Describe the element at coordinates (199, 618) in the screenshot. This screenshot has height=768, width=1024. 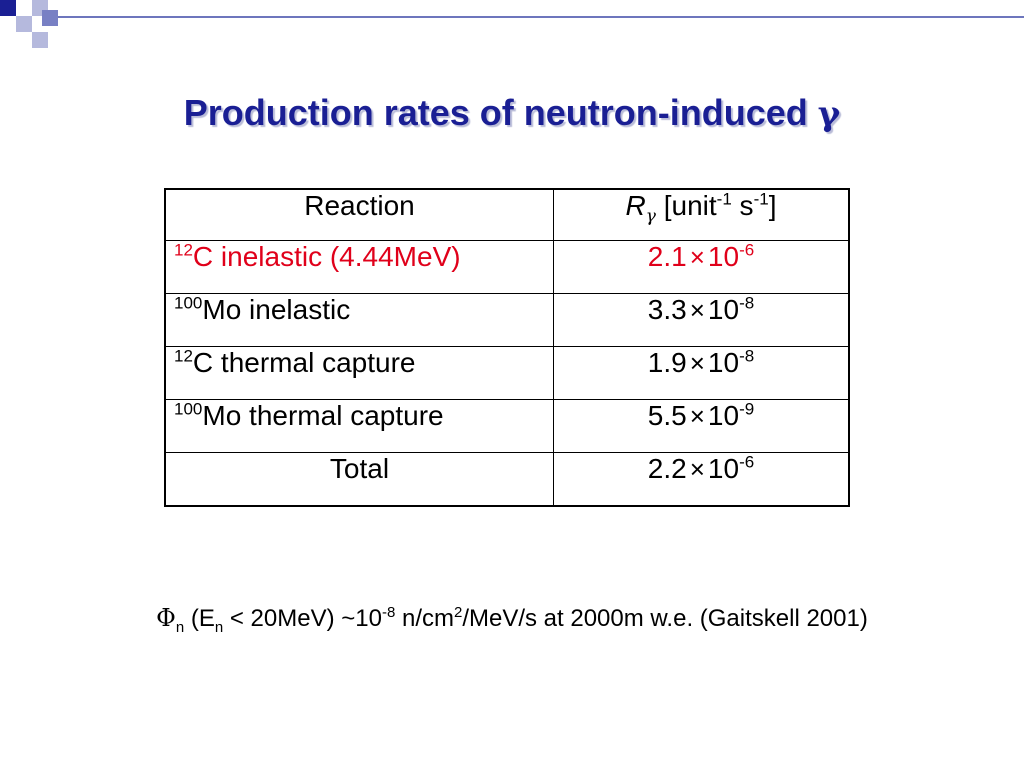
I see `footnote-text-1: (E` at that location.